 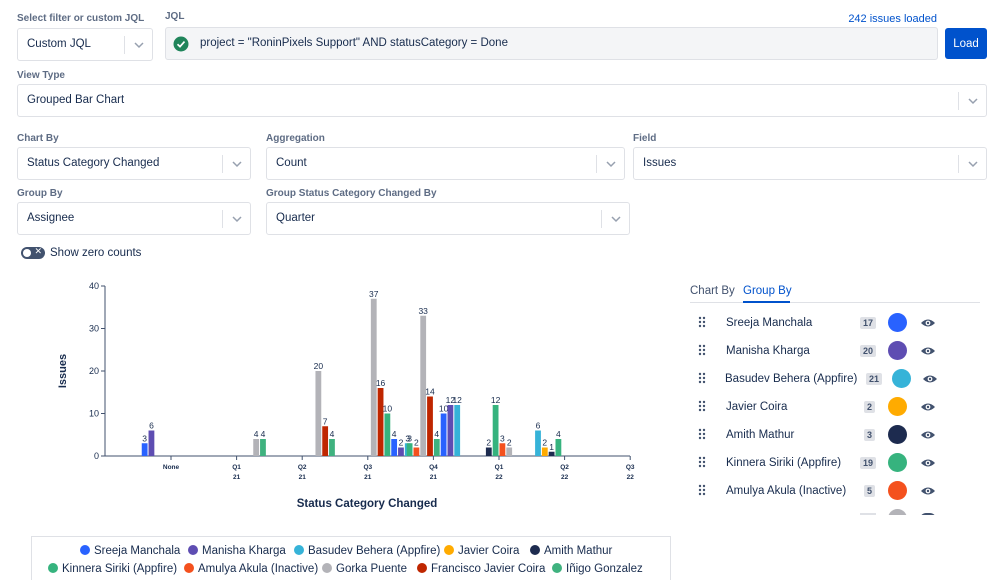 What do you see at coordinates (237, 551) in the screenshot?
I see `legend-item: Manisha Kharga` at bounding box center [237, 551].